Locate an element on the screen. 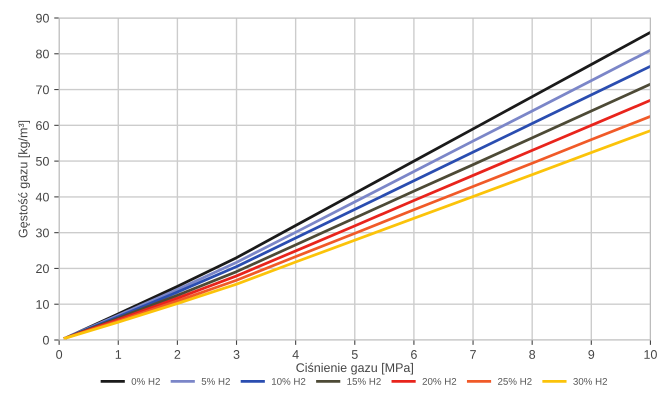  x-tick-label: 1 is located at coordinates (119, 354).